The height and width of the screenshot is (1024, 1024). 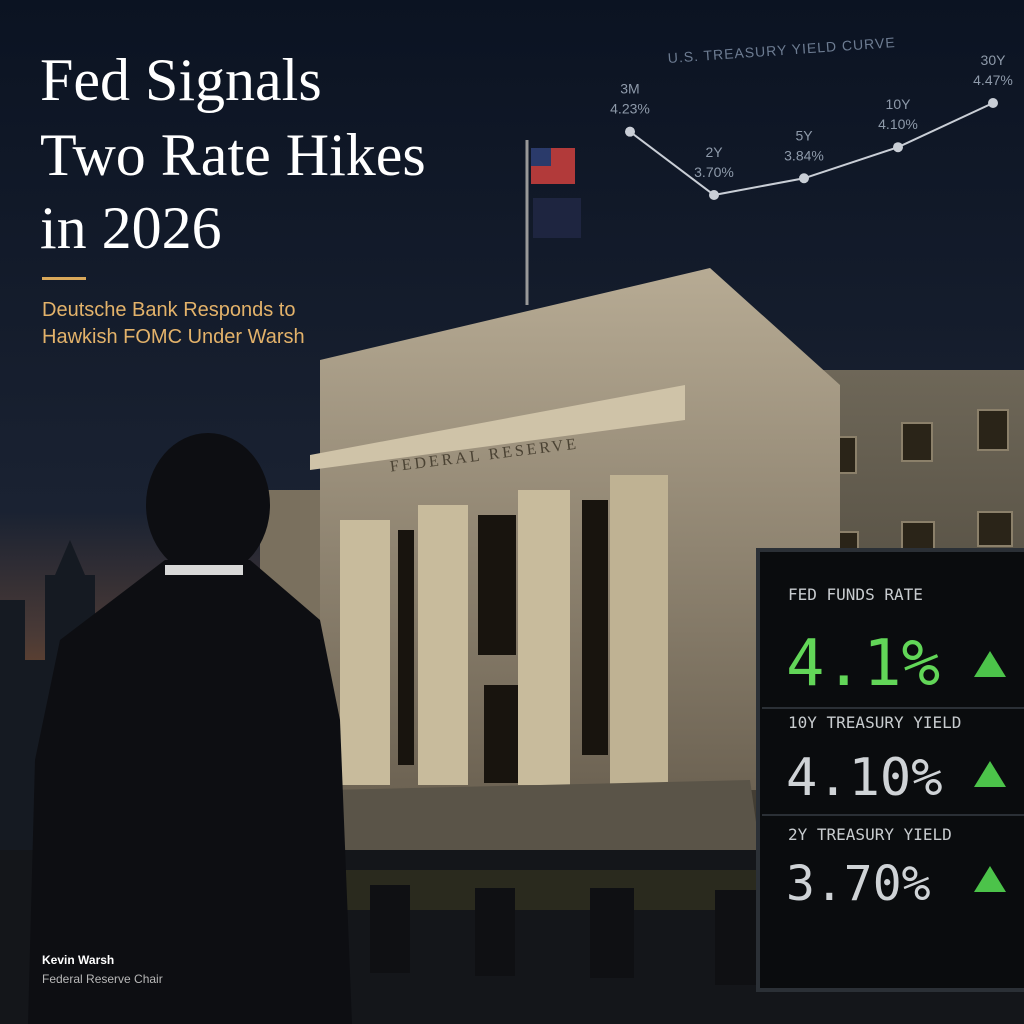 I want to click on title-line: in 2026, so click(x=131, y=228).